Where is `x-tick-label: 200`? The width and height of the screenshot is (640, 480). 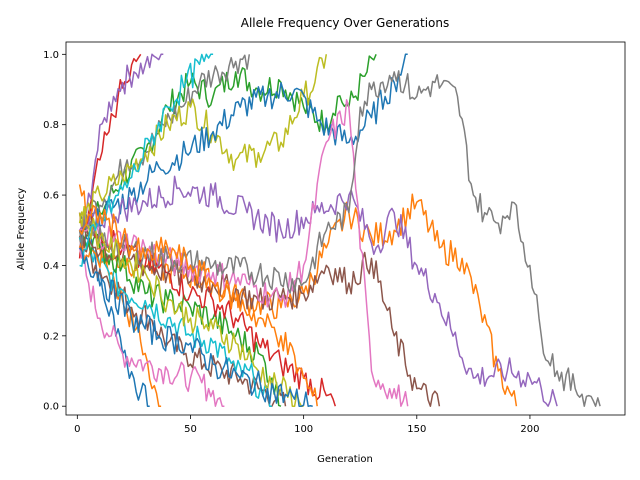 x-tick-label: 200 is located at coordinates (529, 429).